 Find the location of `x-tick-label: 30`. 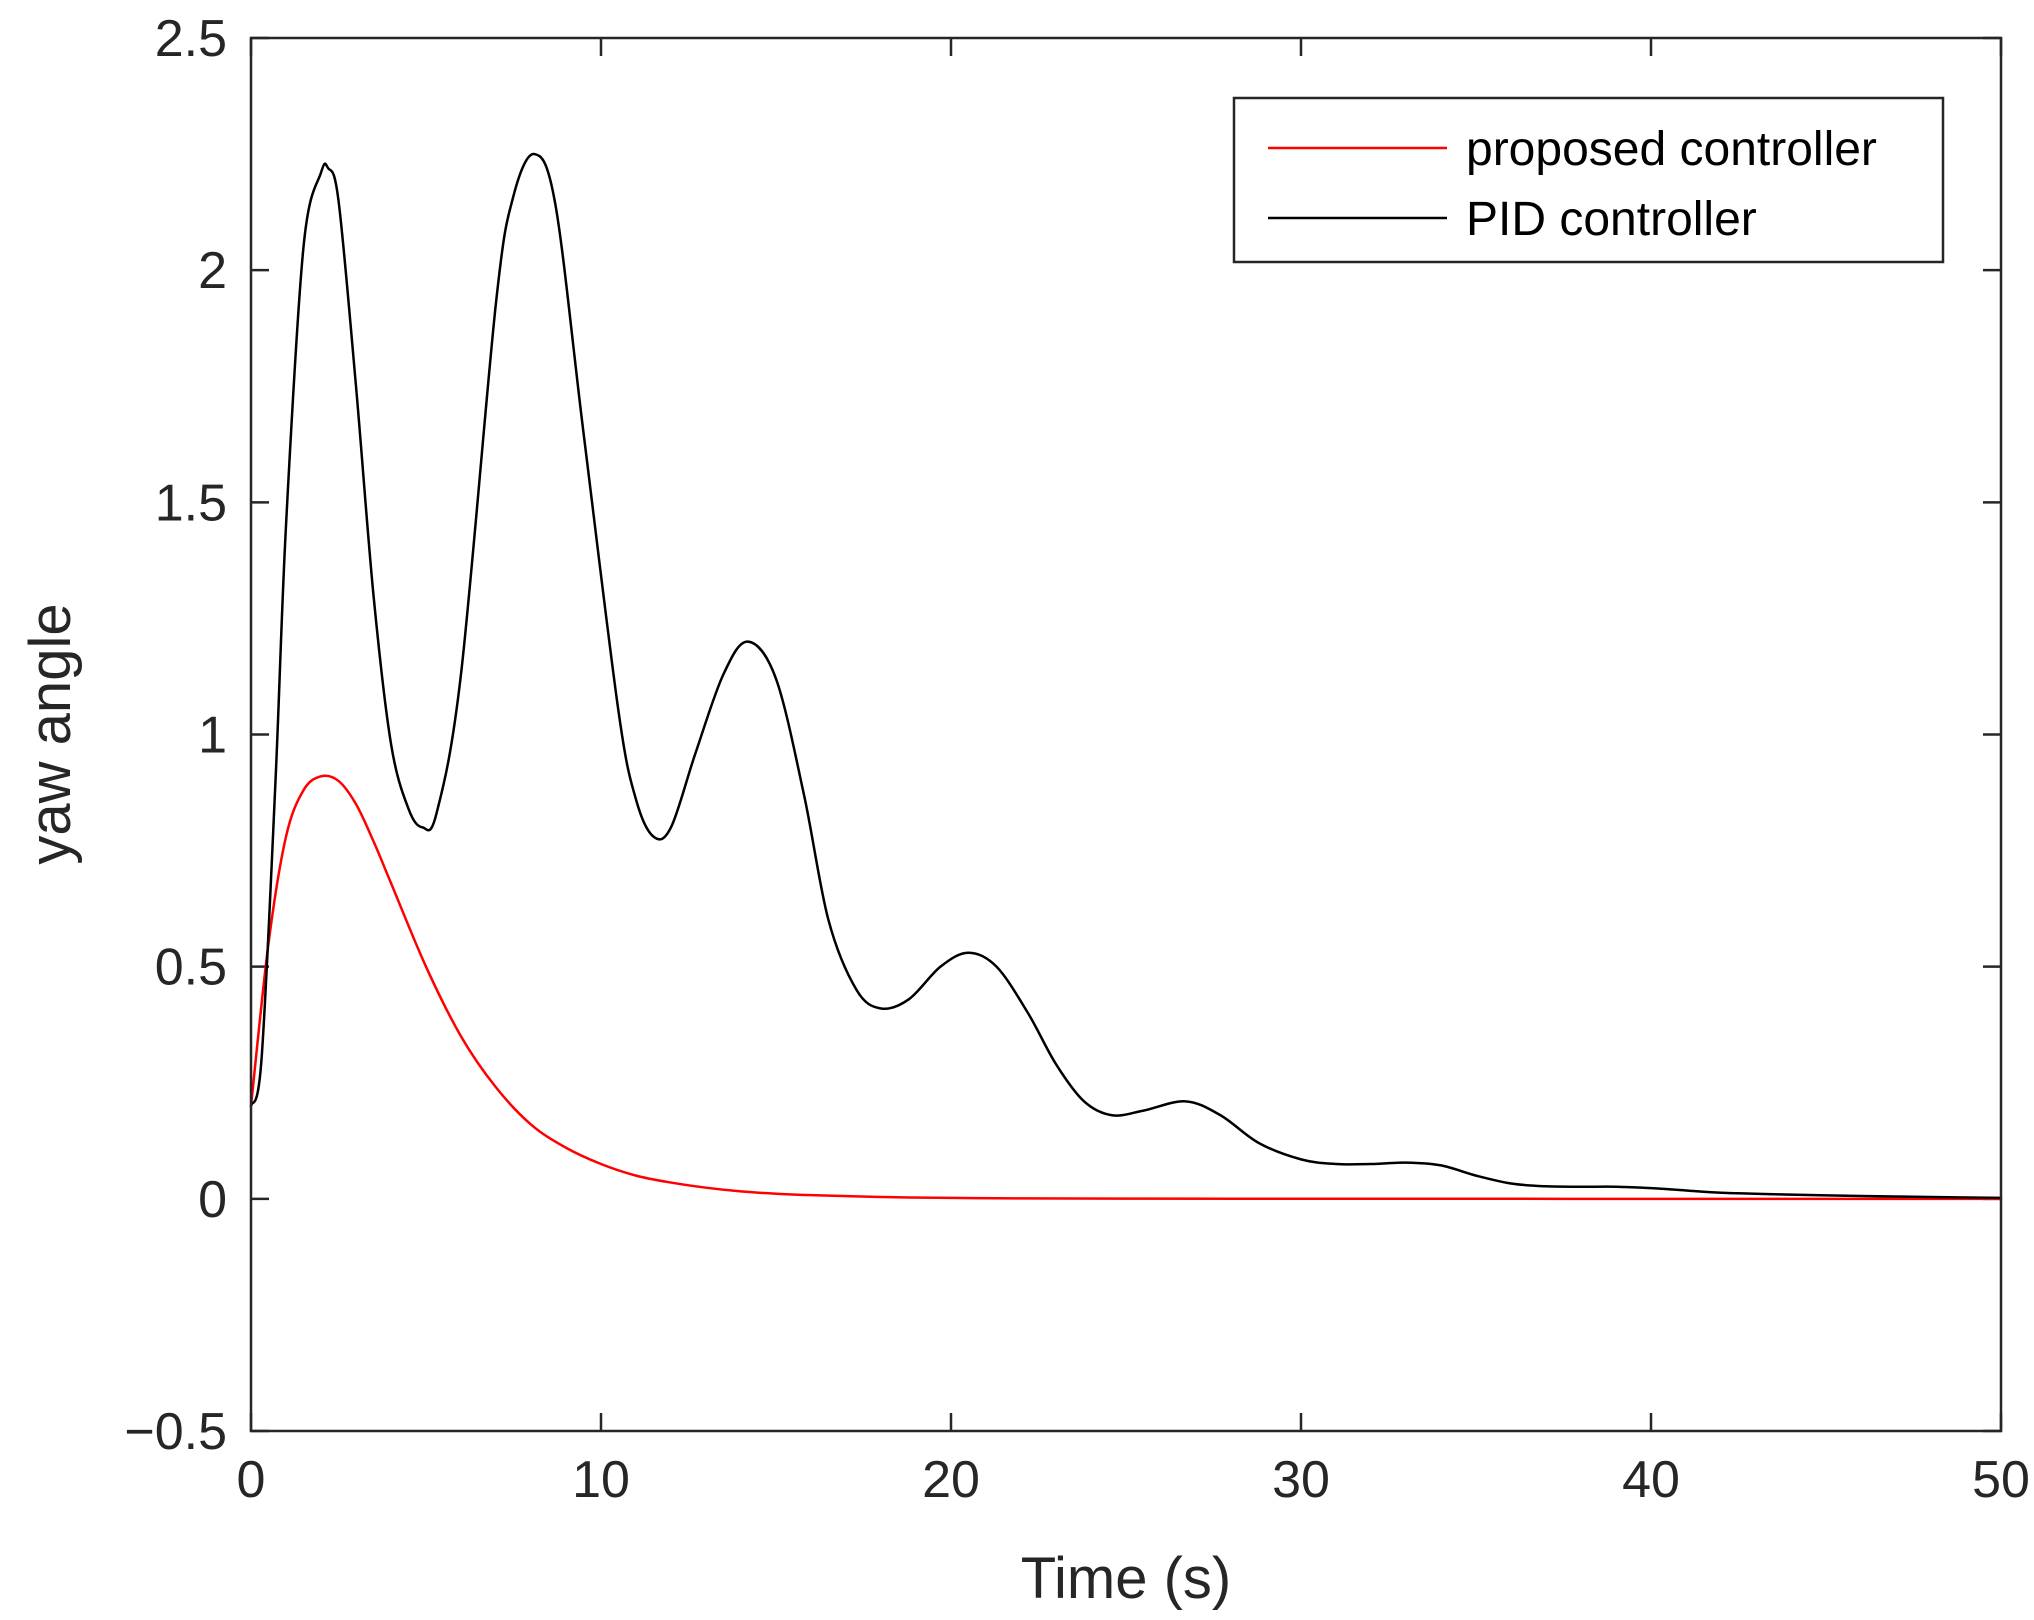

x-tick-label: 30 is located at coordinates (1301, 1480).